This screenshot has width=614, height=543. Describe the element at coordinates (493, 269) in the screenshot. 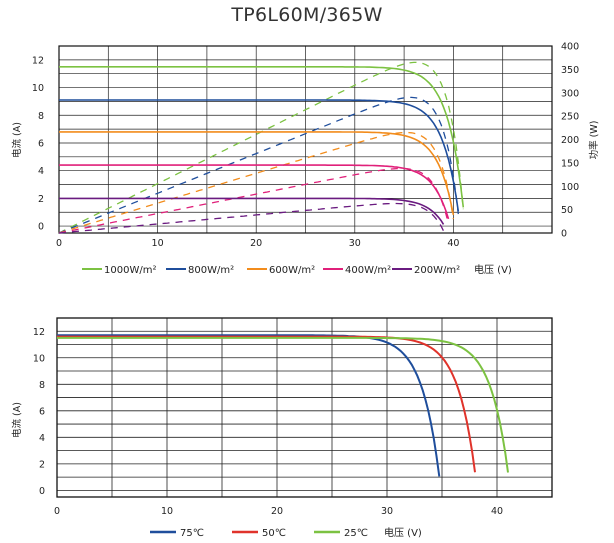

I see `chart1-xlabel: 电压 (V)` at that location.